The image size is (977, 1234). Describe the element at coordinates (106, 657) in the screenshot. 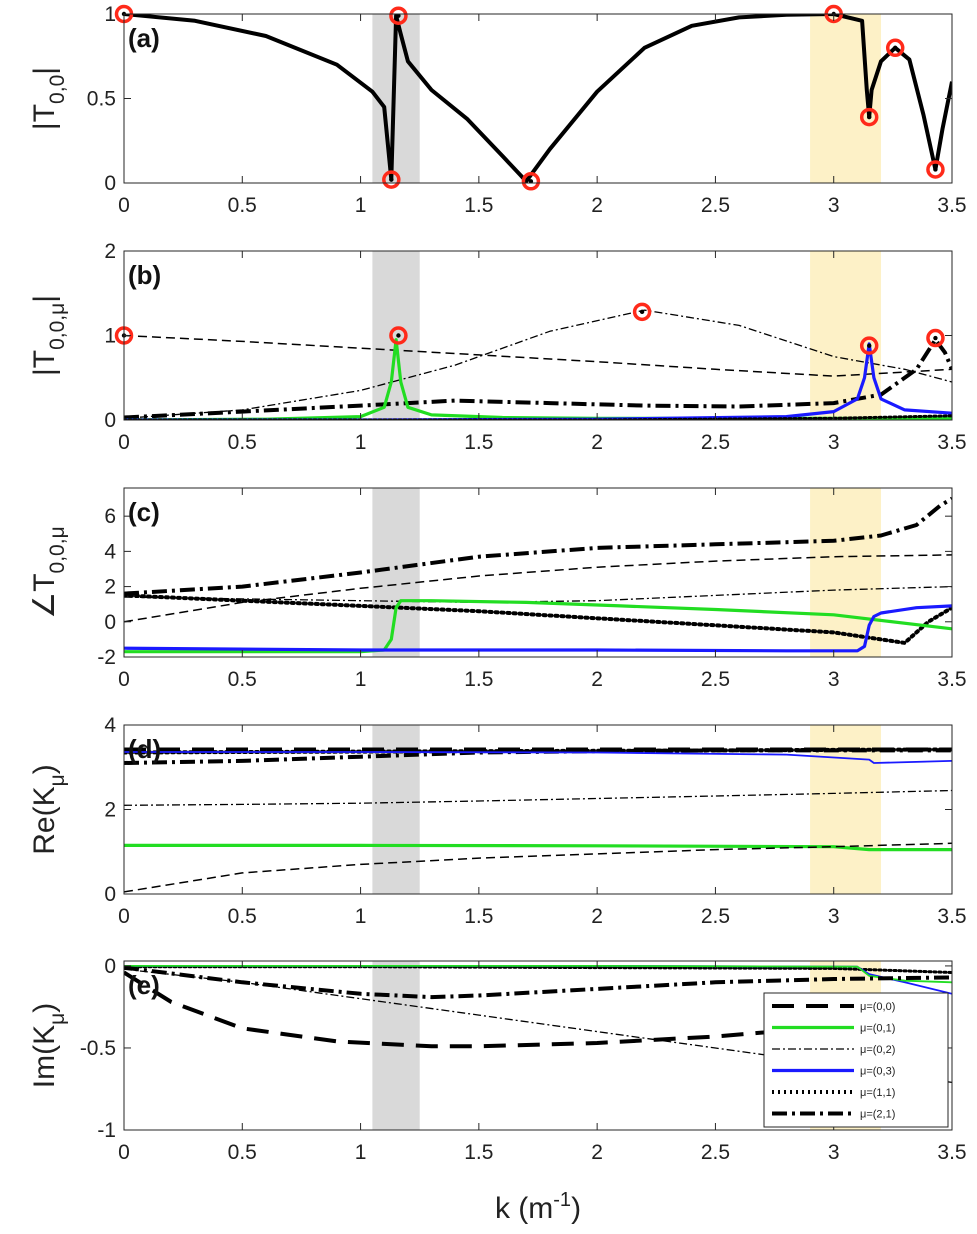

I see `y-tick-label: -2` at that location.